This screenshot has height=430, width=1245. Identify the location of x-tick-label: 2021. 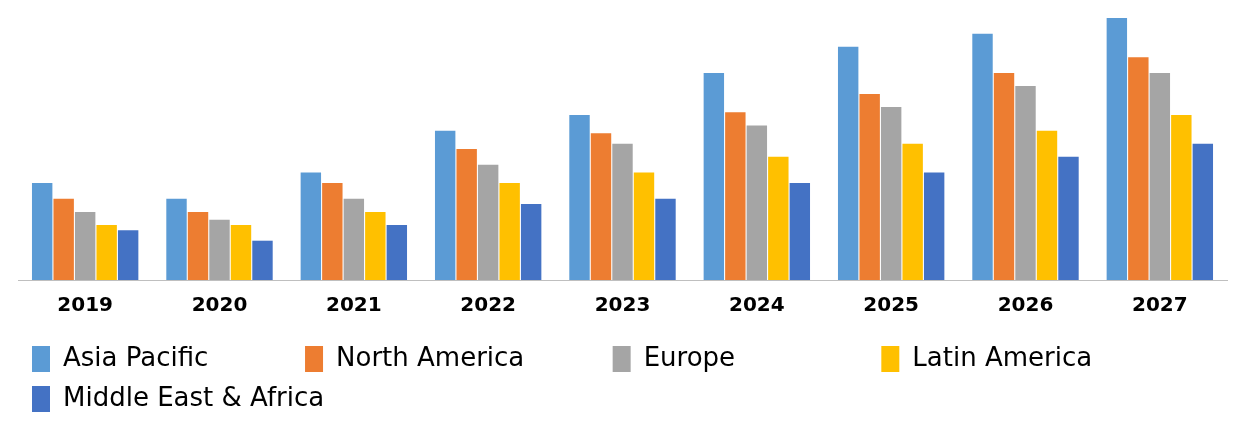
(354, 304).